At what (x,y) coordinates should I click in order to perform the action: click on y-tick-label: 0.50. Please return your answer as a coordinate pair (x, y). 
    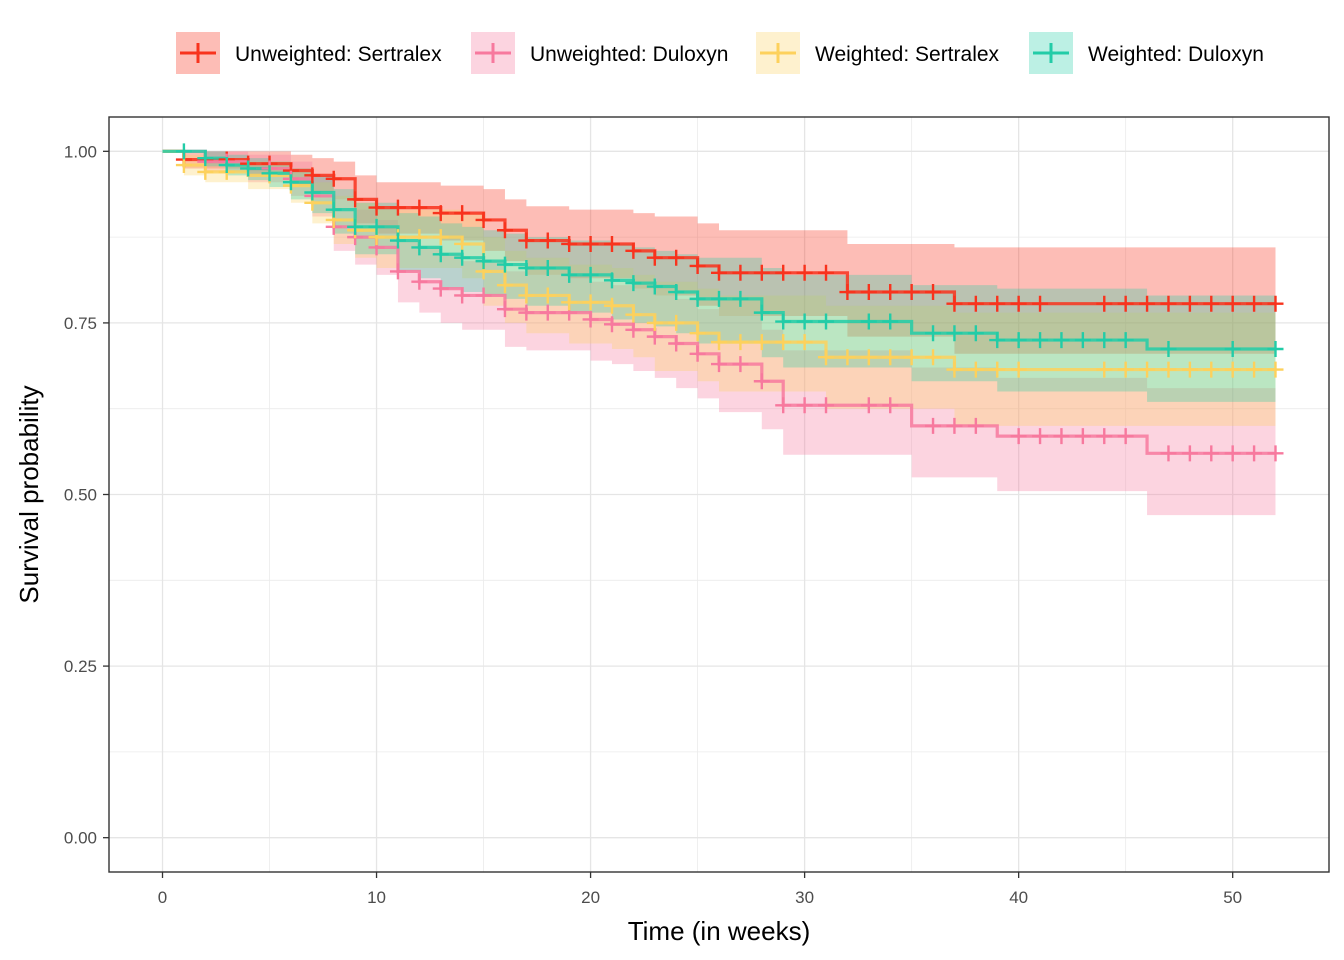
    Looking at the image, I should click on (80, 495).